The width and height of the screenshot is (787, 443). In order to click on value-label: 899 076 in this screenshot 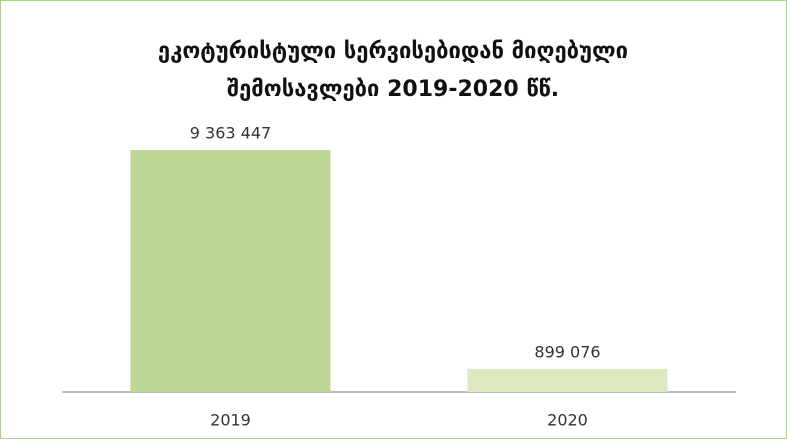, I will do `click(567, 351)`.